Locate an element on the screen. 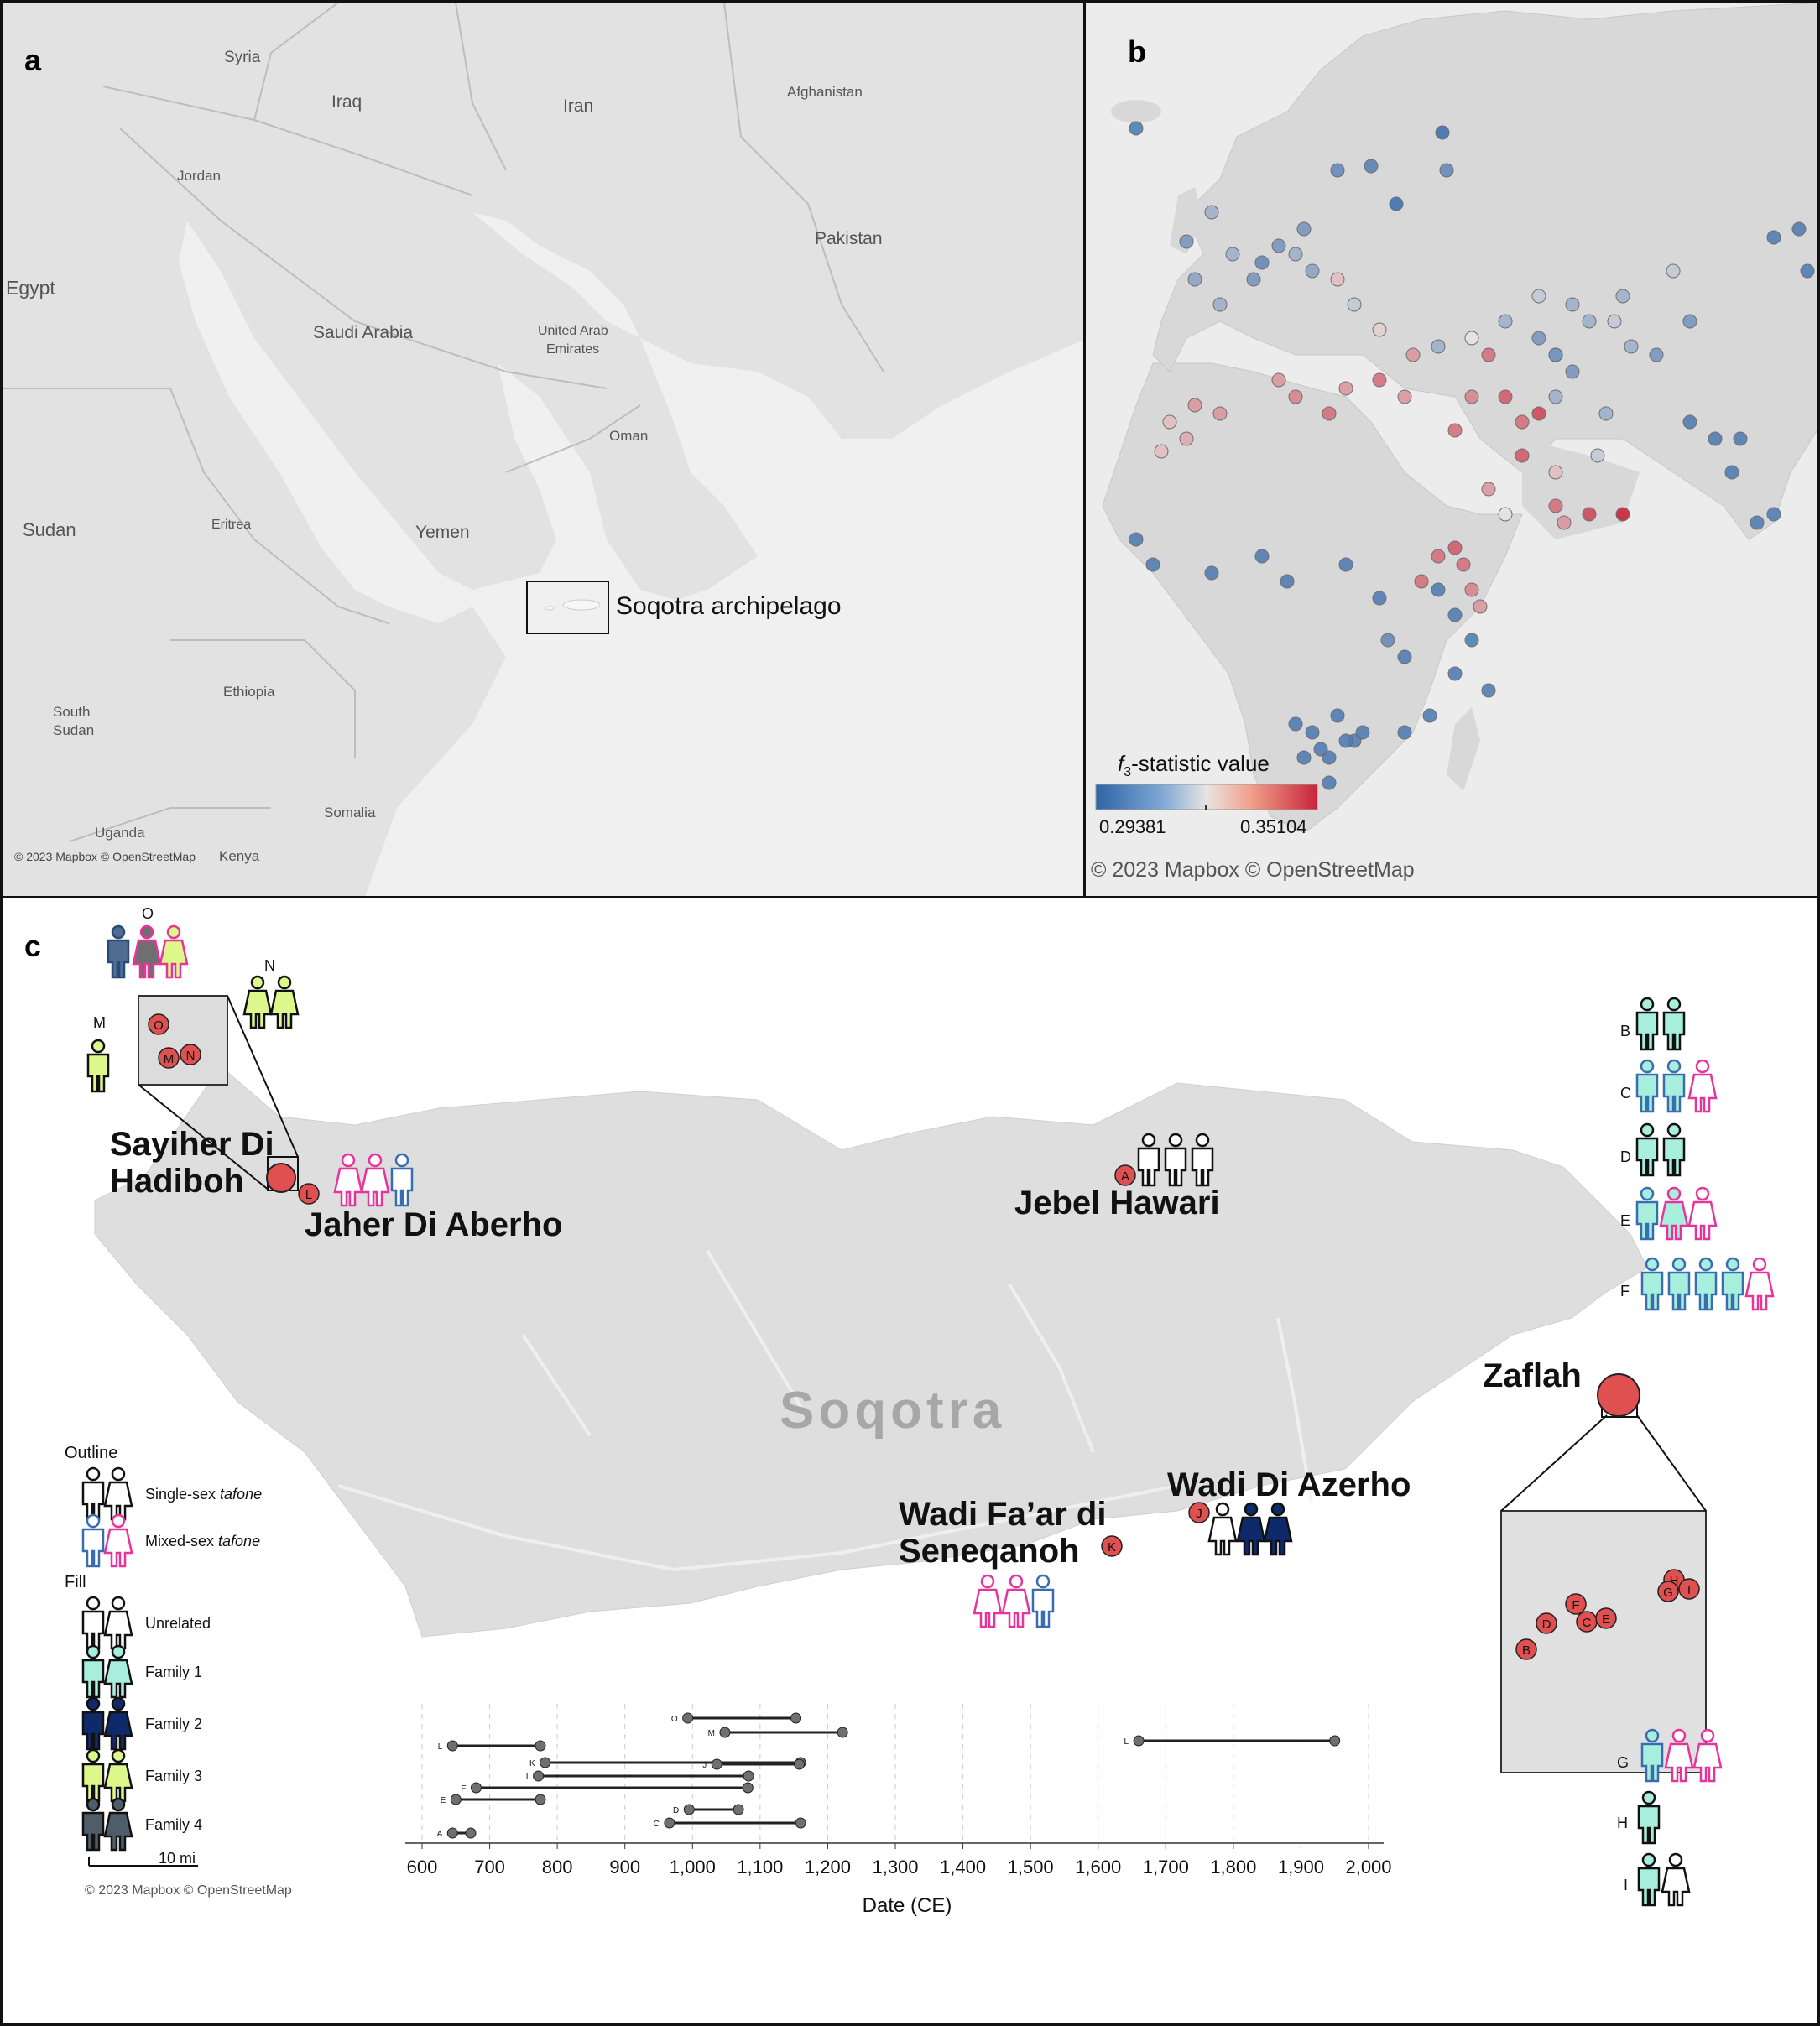 Image resolution: width=1820 pixels, height=2026 pixels. burial-marker-L is located at coordinates (309, 1194).